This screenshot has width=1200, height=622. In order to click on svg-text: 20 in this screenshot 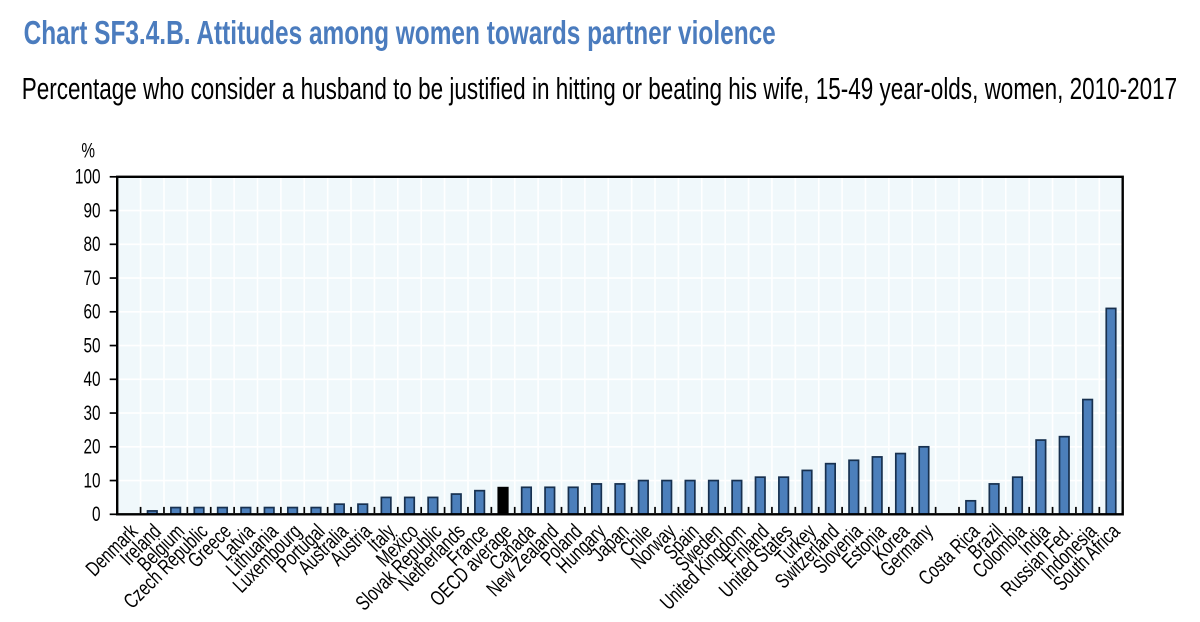, I will do `click(91, 446)`.